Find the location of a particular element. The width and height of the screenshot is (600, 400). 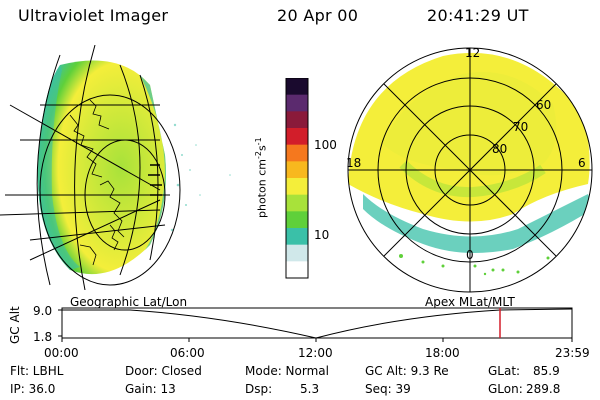

xtick-0600: 06:00 is located at coordinates (187, 353).